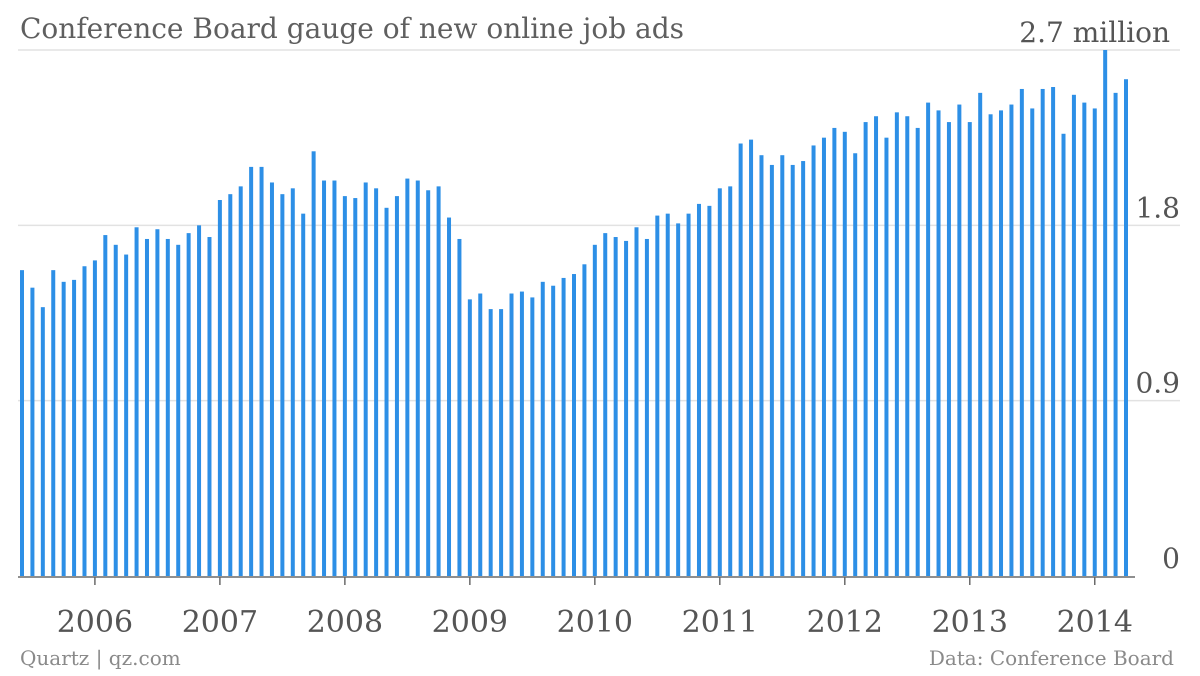 The width and height of the screenshot is (1200, 676). What do you see at coordinates (1094, 32) in the screenshot?
I see `y-axis-unit-label: 2.7 million` at bounding box center [1094, 32].